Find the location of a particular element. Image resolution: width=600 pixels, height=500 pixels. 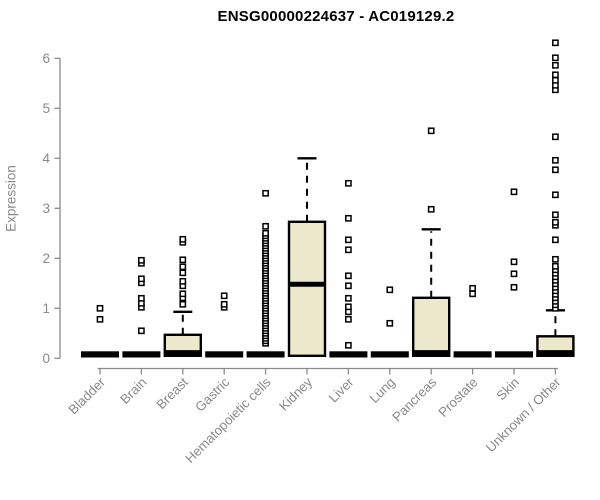

x-tick-label: Breast is located at coordinates (172, 393).